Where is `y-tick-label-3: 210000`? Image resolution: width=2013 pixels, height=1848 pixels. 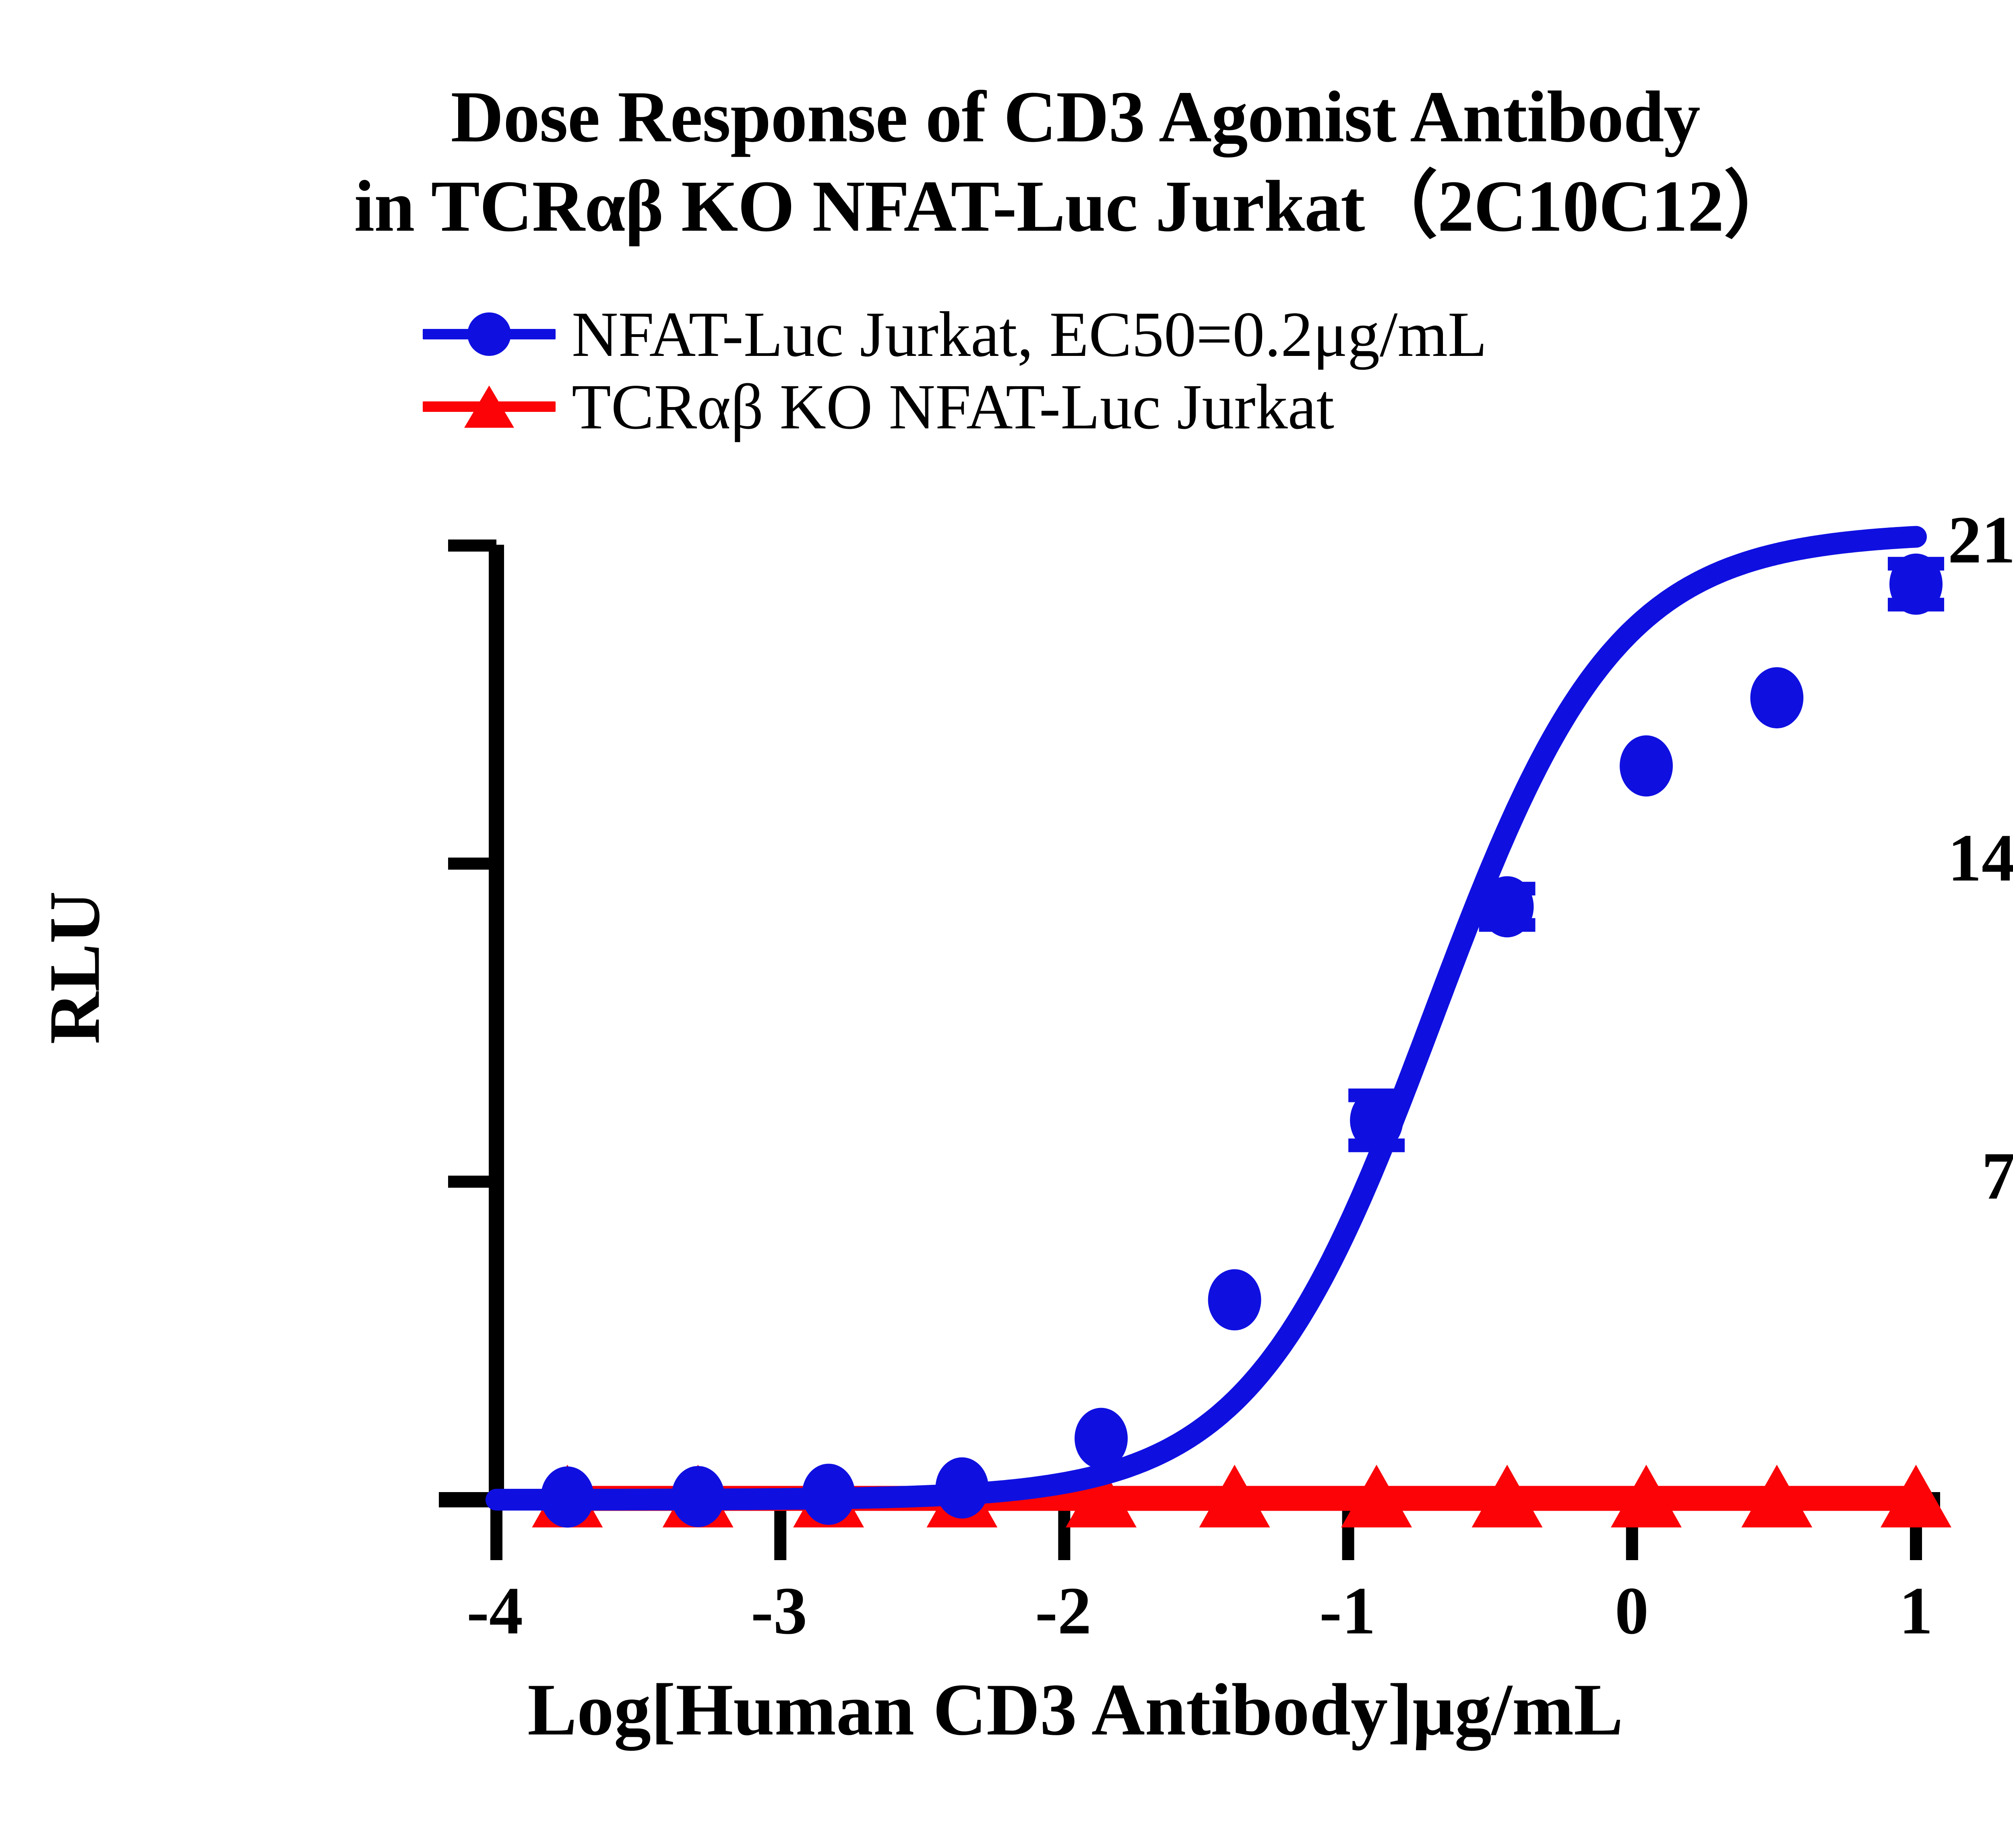
y-tick-label-3: 210000 is located at coordinates (1980, 539).